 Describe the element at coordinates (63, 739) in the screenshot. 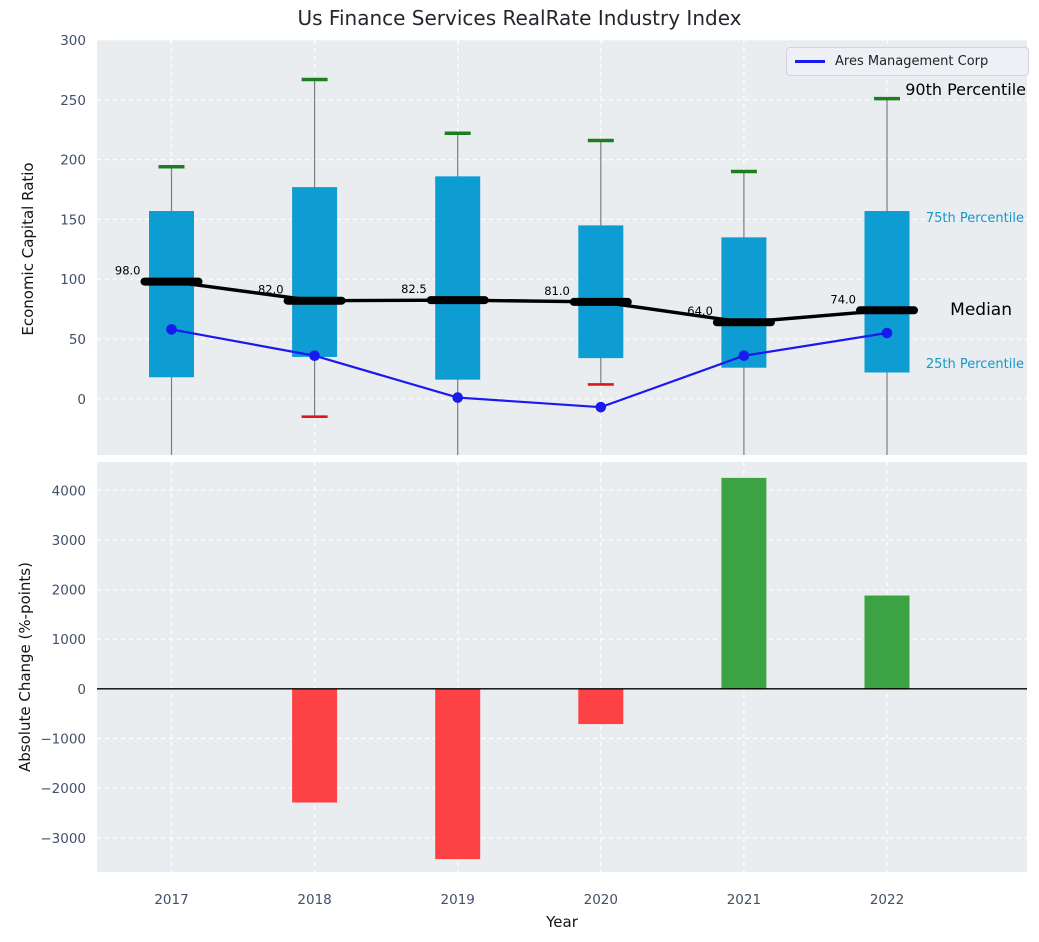

I see `ytick-bottom--1000: −1000` at that location.